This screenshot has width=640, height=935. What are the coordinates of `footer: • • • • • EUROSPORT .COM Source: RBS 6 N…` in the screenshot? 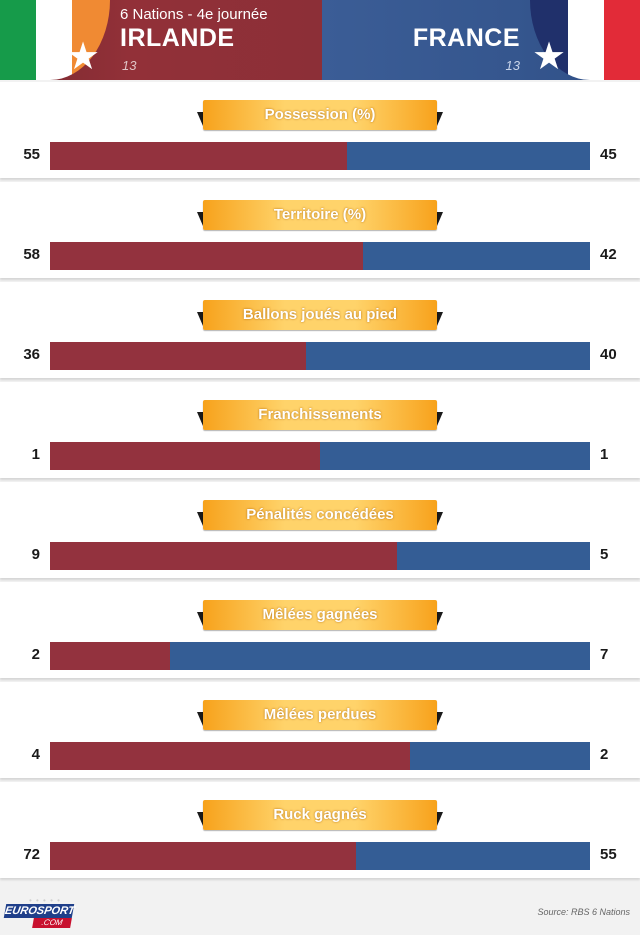 It's located at (320, 911).